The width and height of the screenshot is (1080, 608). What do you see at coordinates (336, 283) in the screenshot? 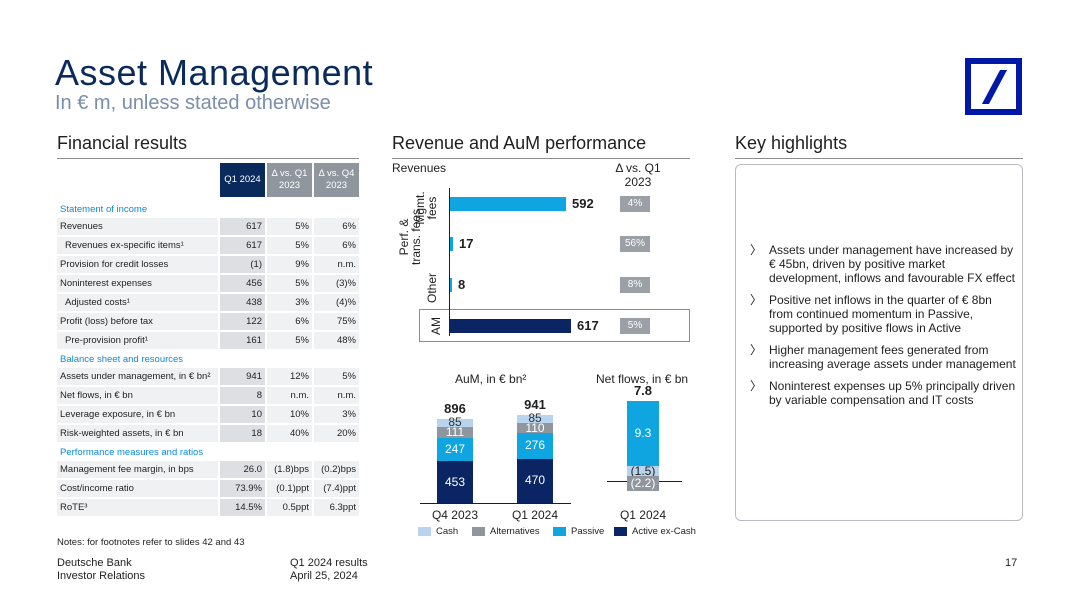
I see `cell-value: (3)%` at bounding box center [336, 283].